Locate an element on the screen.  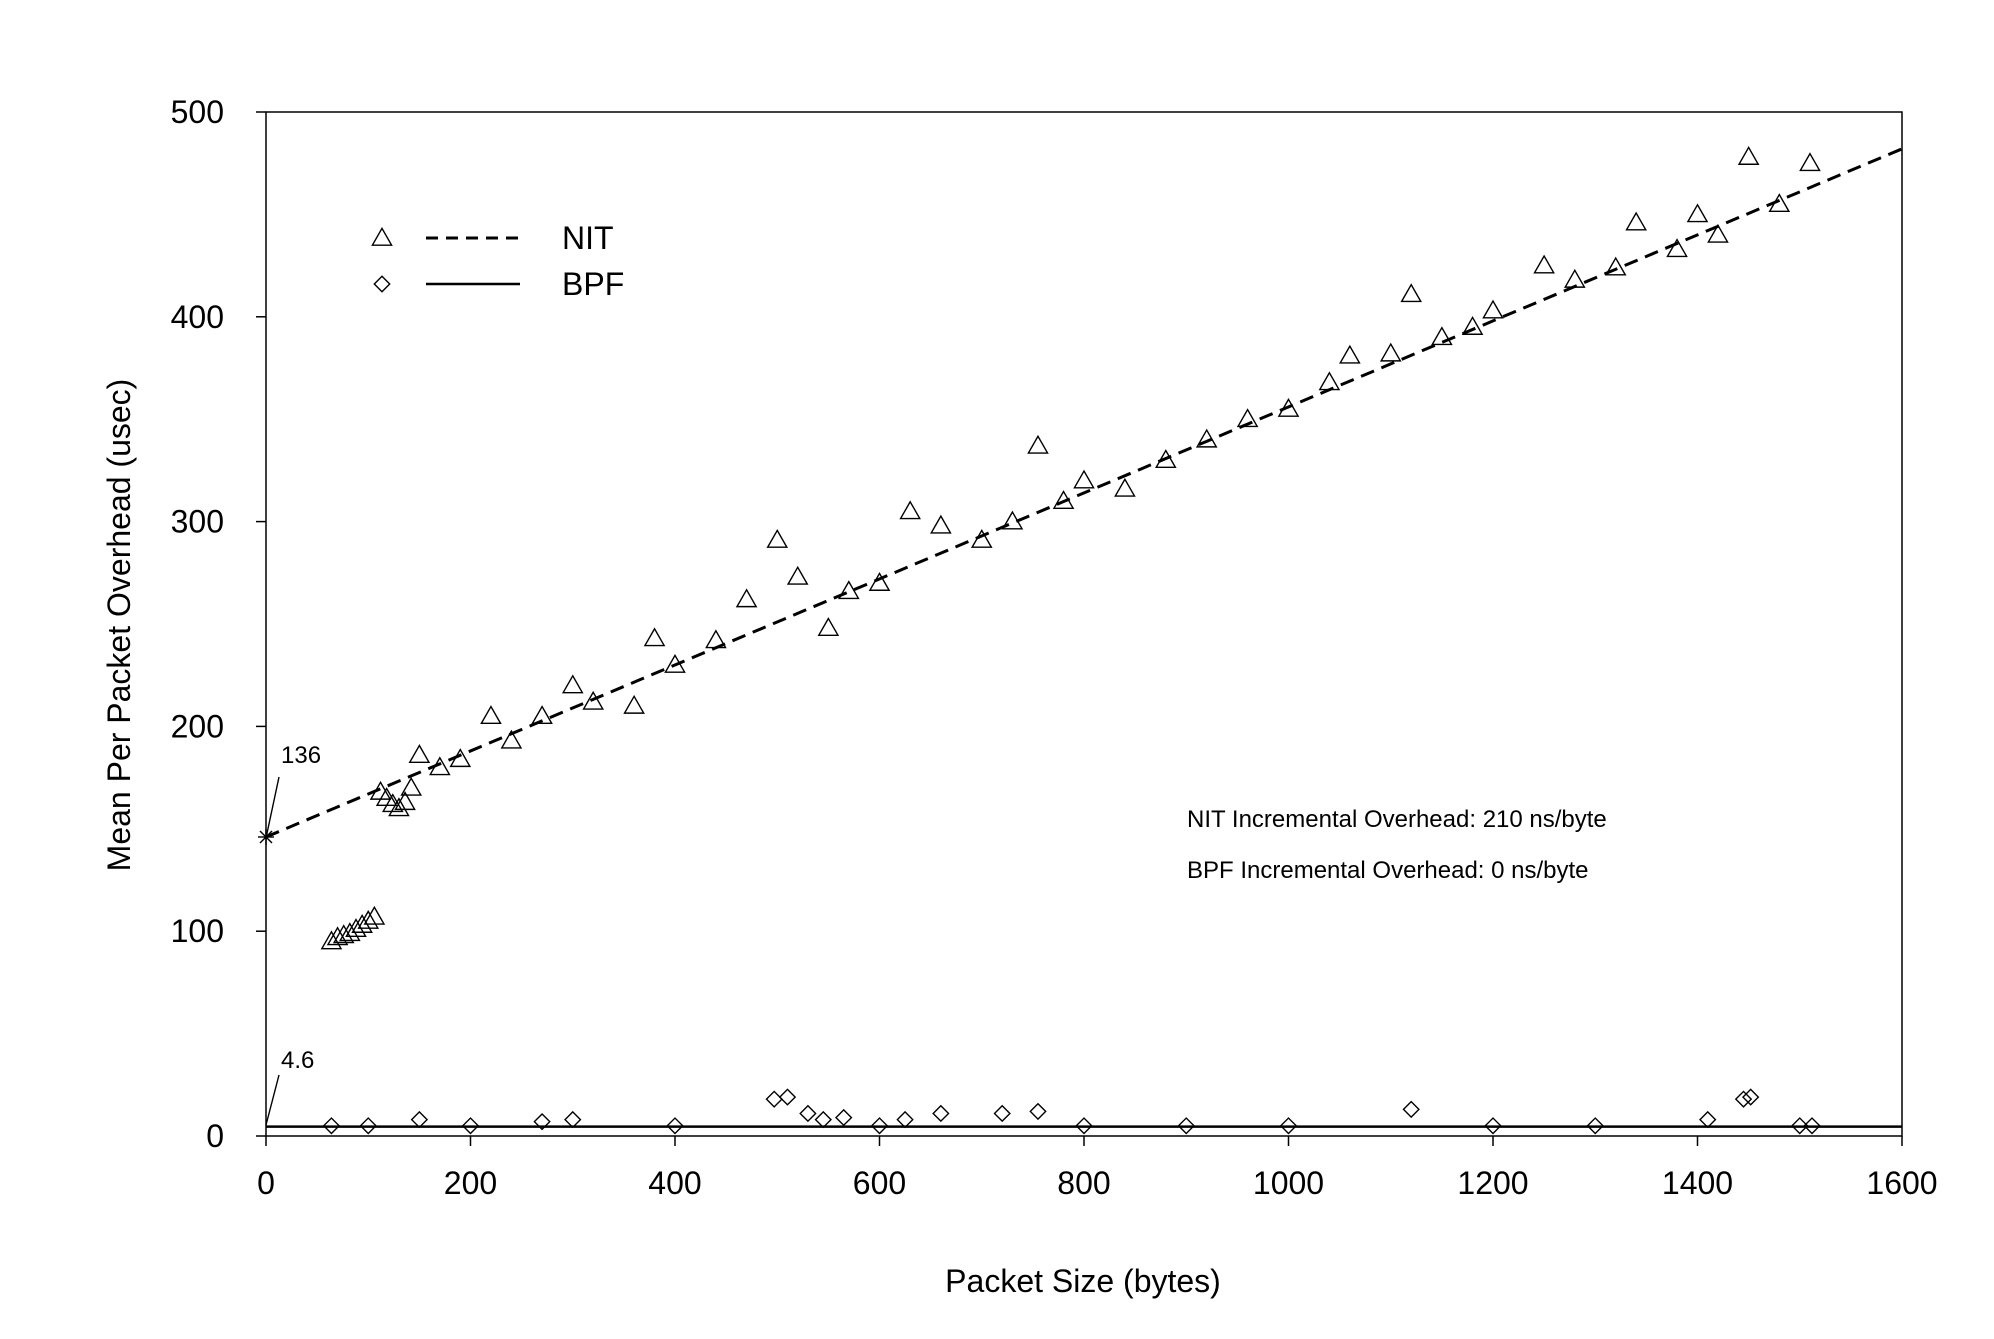
x-axis-title: Packet Size (bytes) is located at coordinates (1083, 1281).